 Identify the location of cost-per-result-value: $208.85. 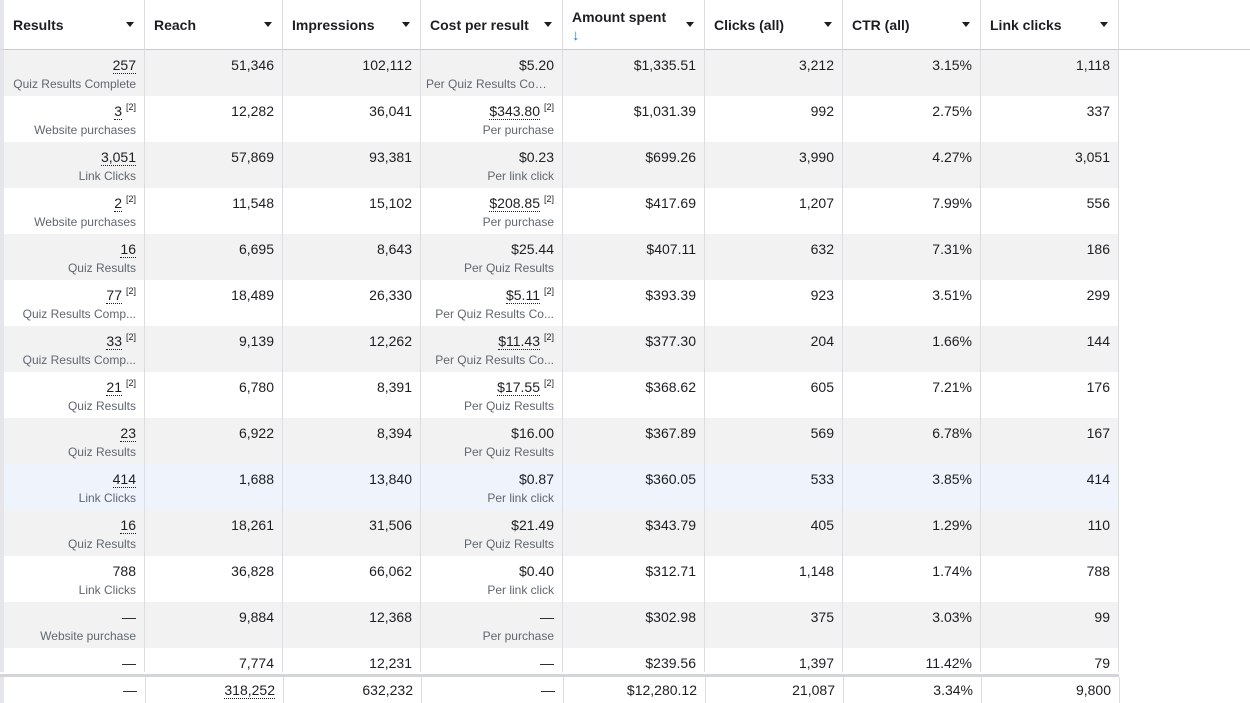
(514, 203).